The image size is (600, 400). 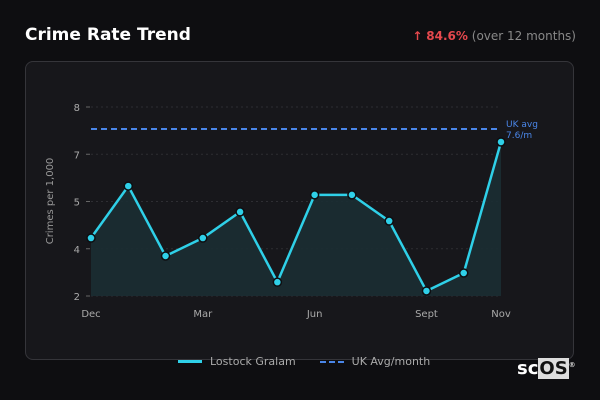 What do you see at coordinates (572, 365) in the screenshot?
I see `registered-mark: ®` at bounding box center [572, 365].